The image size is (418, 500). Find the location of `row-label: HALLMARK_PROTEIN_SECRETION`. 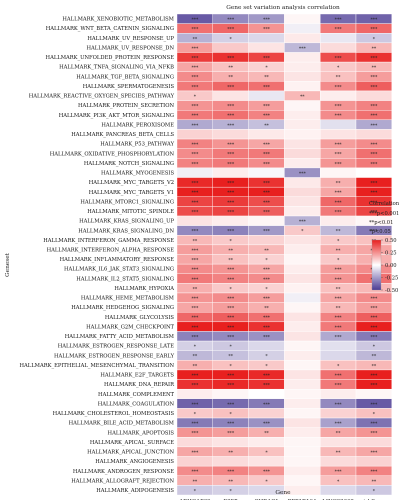

row-label: HALLMARK_PROTEIN_SECRETION is located at coordinates (126, 106).